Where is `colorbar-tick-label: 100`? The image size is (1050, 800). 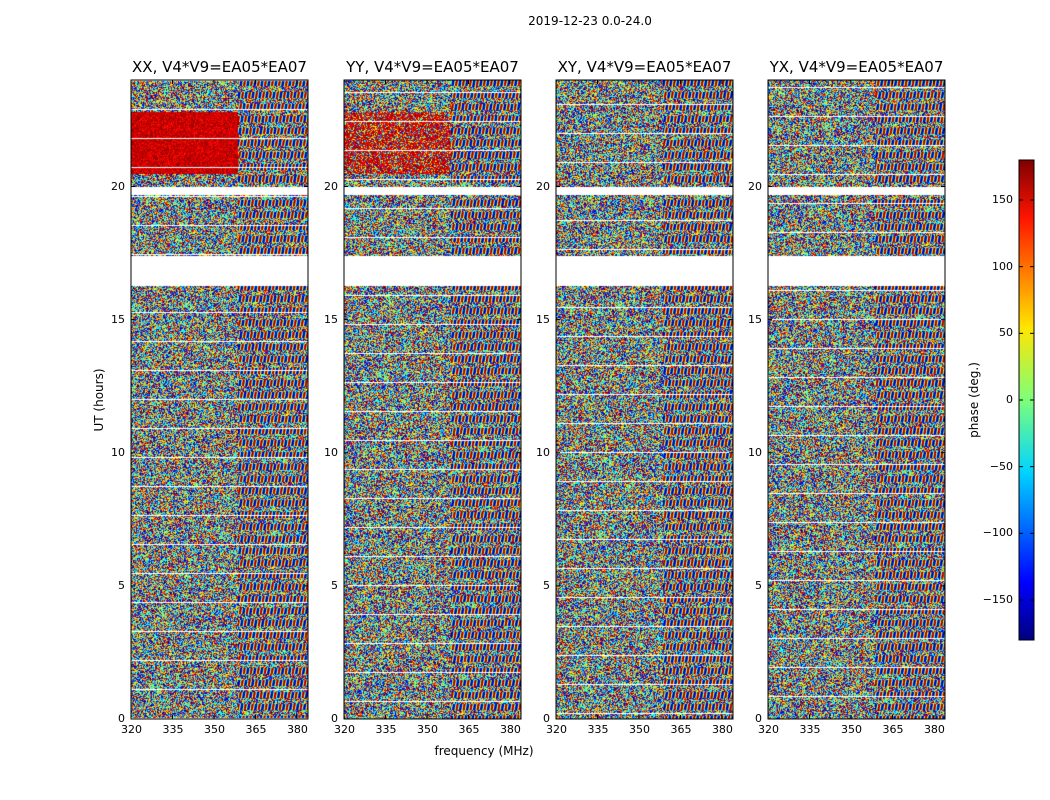 colorbar-tick-label: 100 is located at coordinates (1002, 266).